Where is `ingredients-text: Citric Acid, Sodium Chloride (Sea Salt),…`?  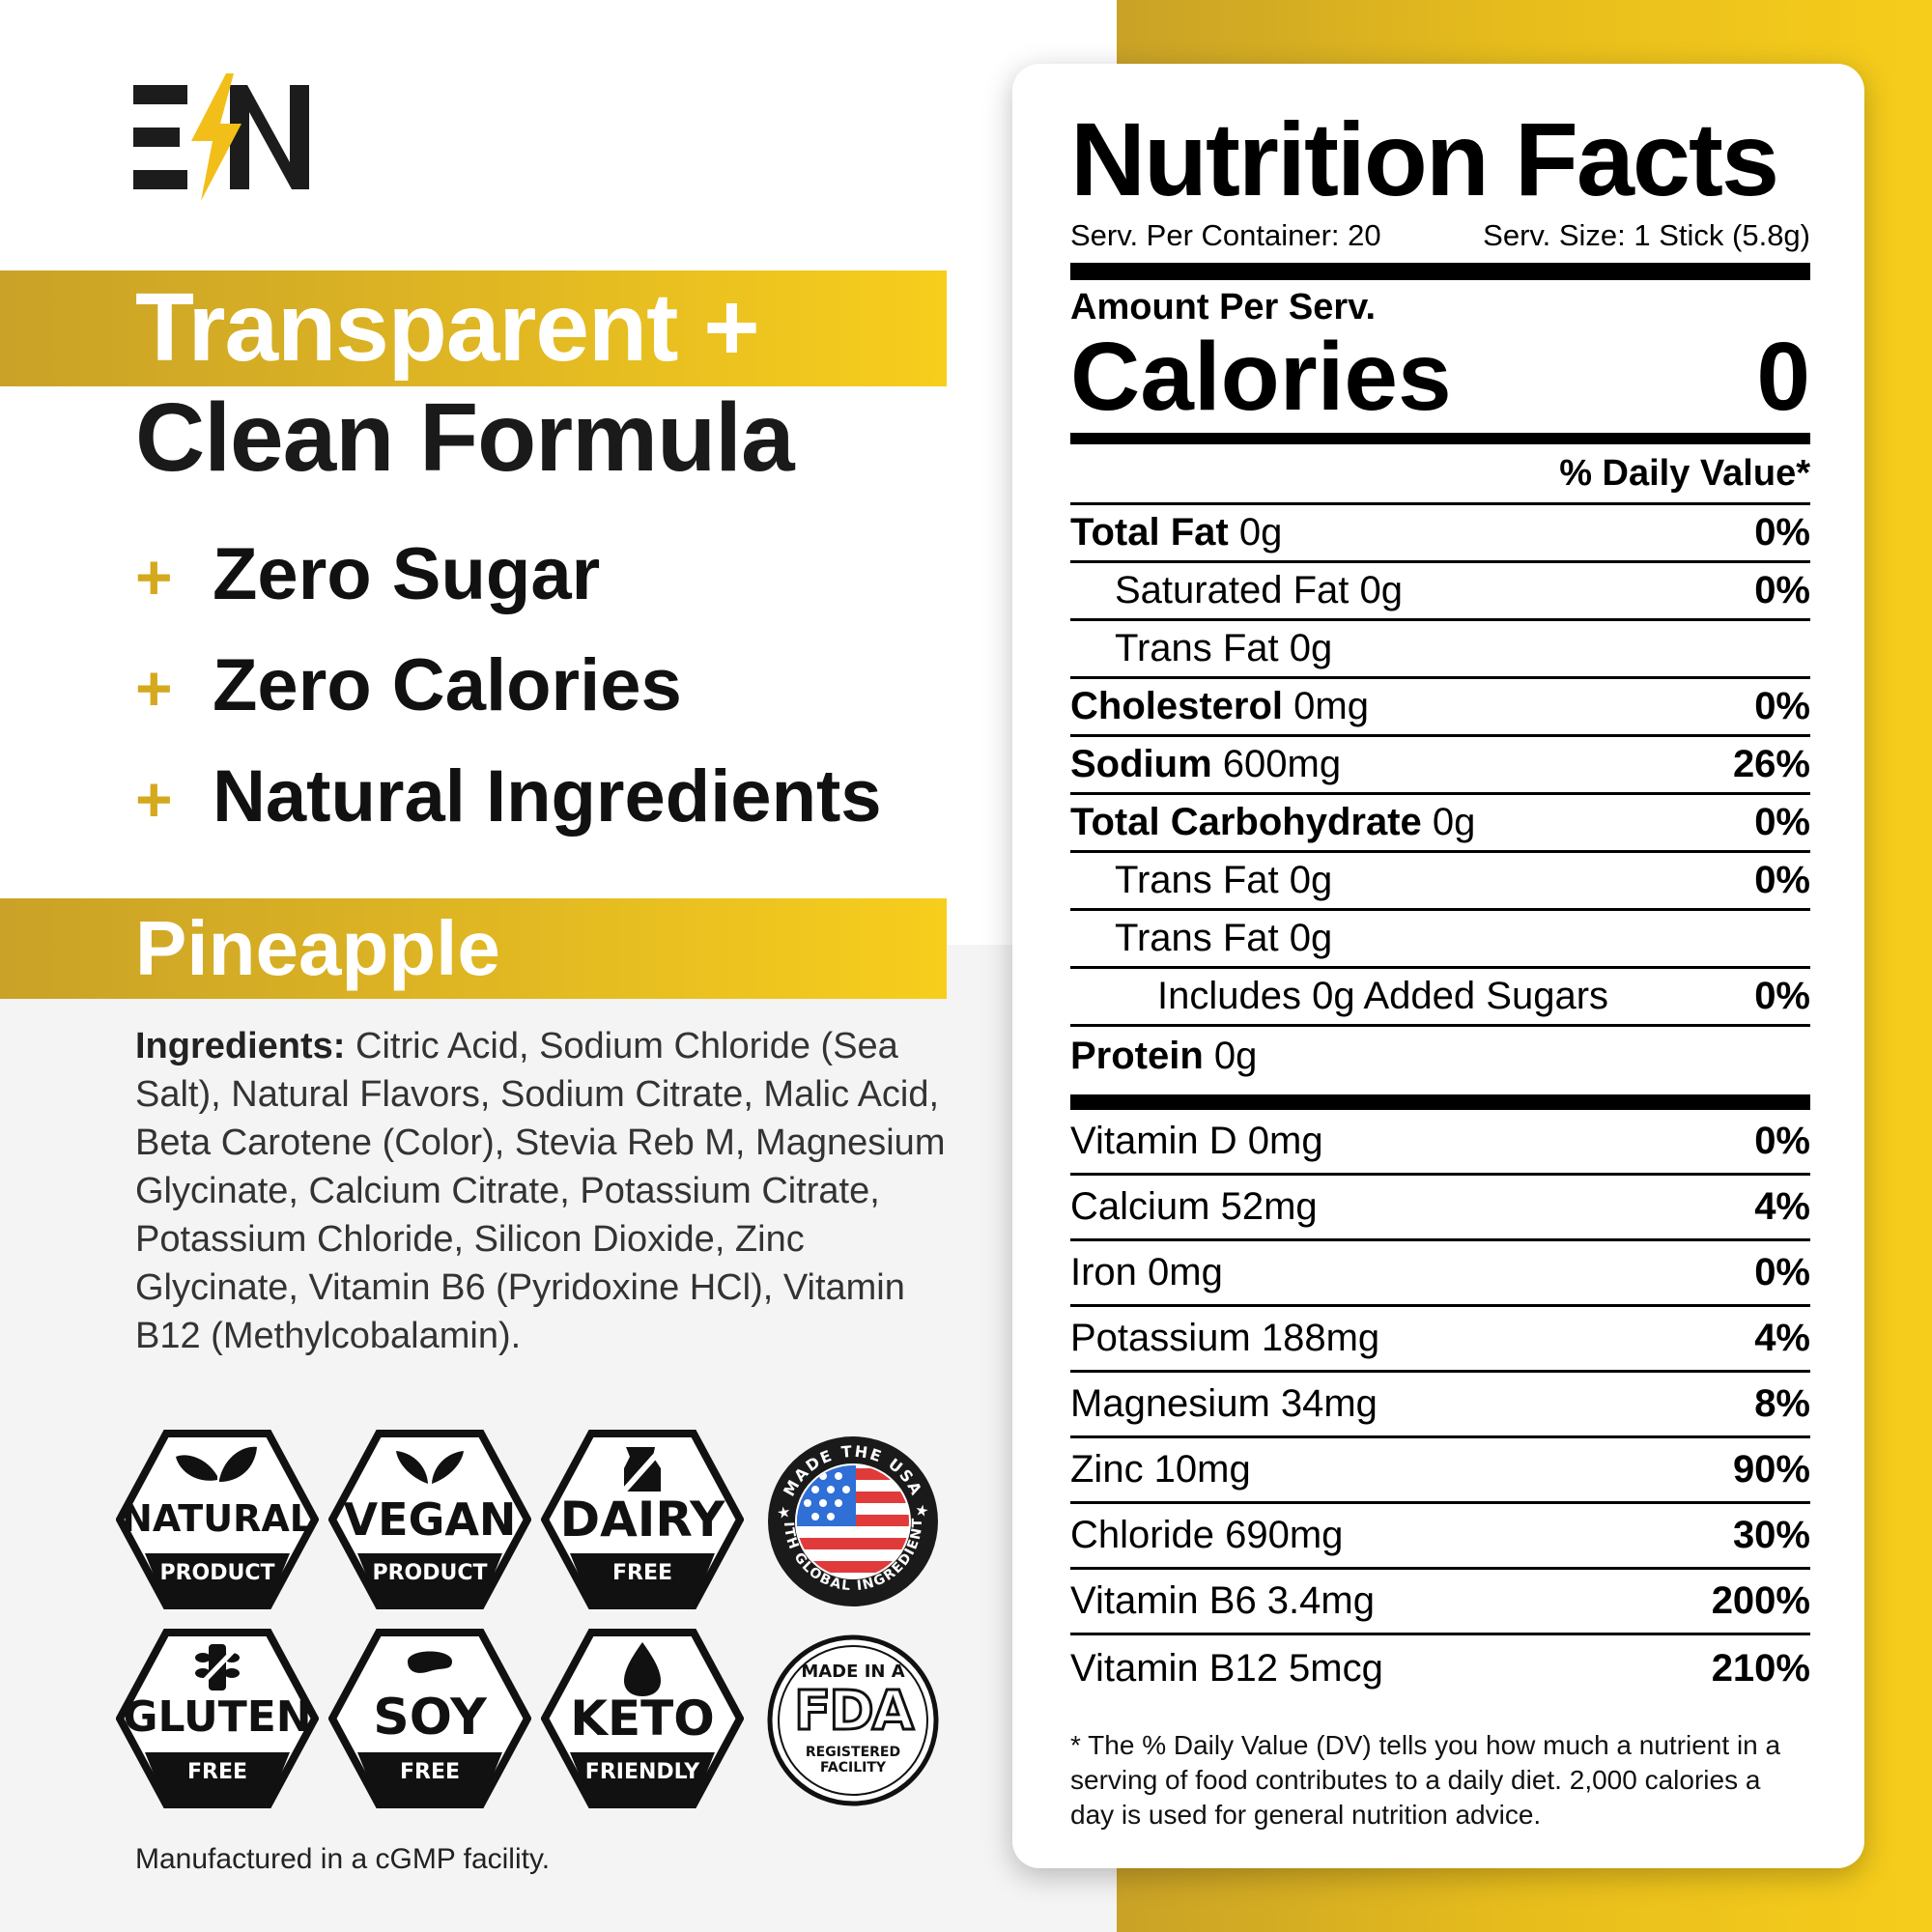
ingredients-text: Citric Acid, Sodium Chloride (Sea Salt),… is located at coordinates (540, 1191).